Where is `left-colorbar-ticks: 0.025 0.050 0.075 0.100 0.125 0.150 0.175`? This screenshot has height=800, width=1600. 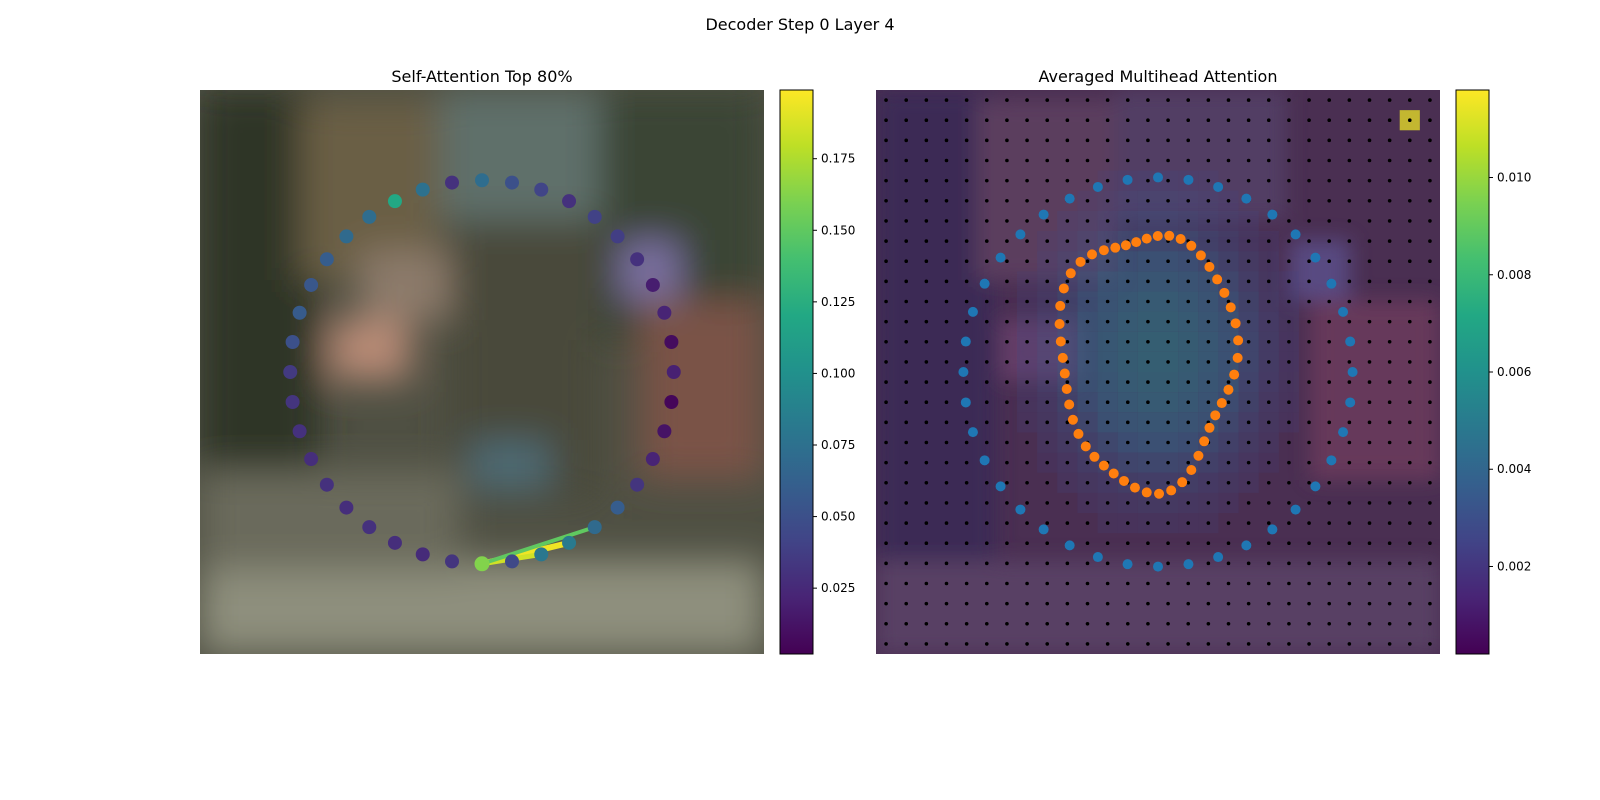 left-colorbar-ticks: 0.025 0.050 0.075 0.100 0.125 0.150 0.175 is located at coordinates (834, 373).